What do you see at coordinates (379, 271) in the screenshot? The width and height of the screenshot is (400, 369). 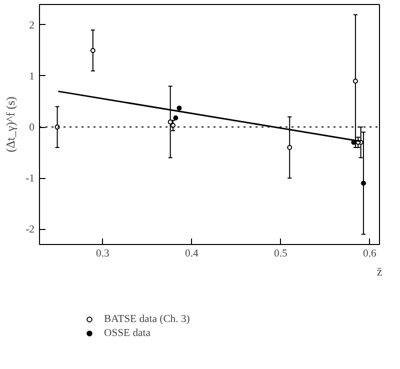 I see `x-axis-title: z̄` at bounding box center [379, 271].